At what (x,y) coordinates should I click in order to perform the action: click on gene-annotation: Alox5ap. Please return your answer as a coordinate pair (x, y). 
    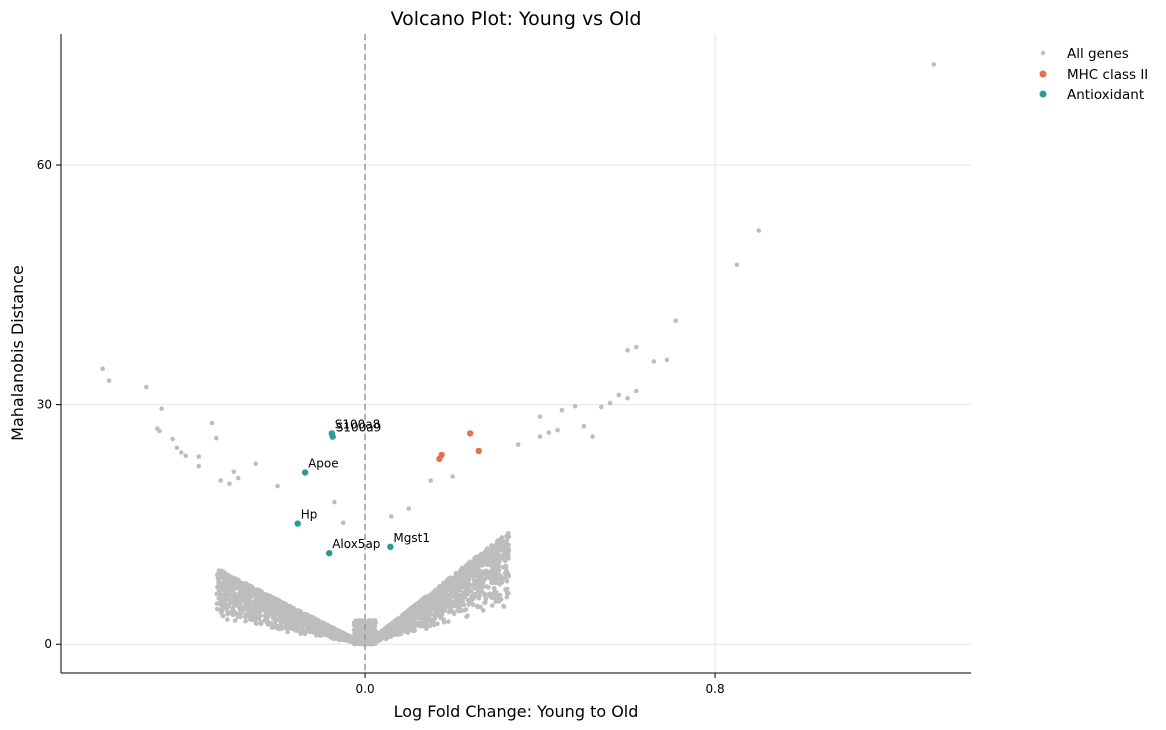
    Looking at the image, I should click on (356, 544).